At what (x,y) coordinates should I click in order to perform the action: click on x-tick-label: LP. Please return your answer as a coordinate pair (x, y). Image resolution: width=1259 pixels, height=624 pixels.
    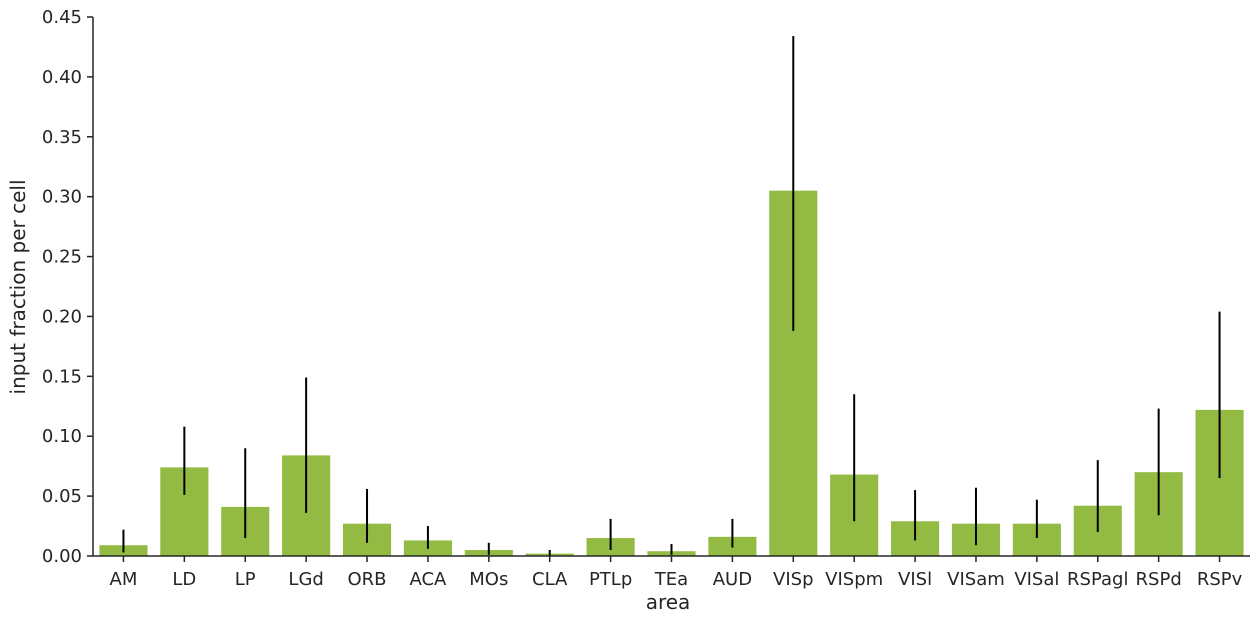
    Looking at the image, I should click on (245, 579).